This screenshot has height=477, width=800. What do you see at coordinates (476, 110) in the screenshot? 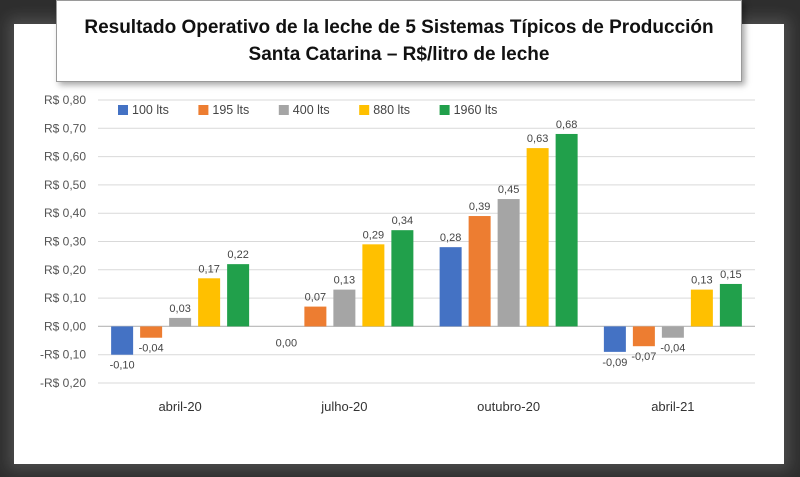
I see `legend-label: 1960 lts` at bounding box center [476, 110].